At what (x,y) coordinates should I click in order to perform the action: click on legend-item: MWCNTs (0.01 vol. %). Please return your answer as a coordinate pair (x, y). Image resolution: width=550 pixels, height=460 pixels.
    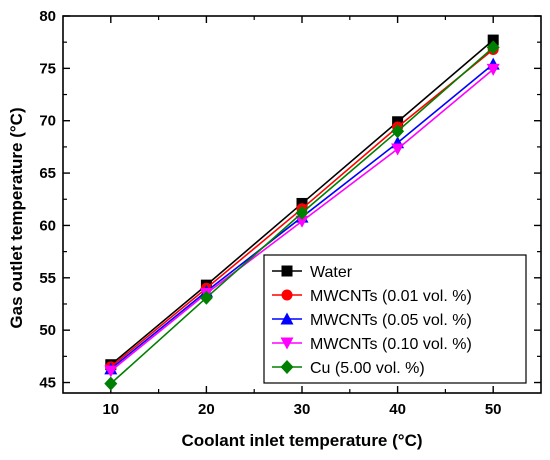
    Looking at the image, I should click on (372, 296).